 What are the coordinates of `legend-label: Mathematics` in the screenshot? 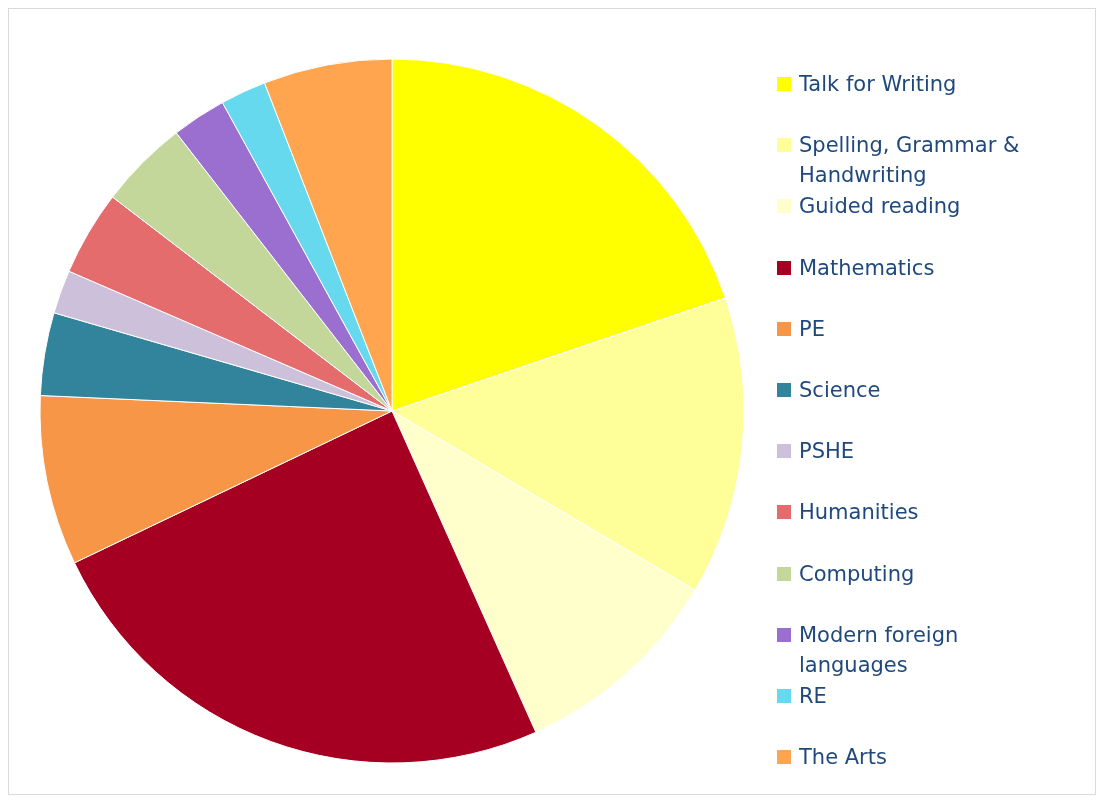 It's located at (867, 268).